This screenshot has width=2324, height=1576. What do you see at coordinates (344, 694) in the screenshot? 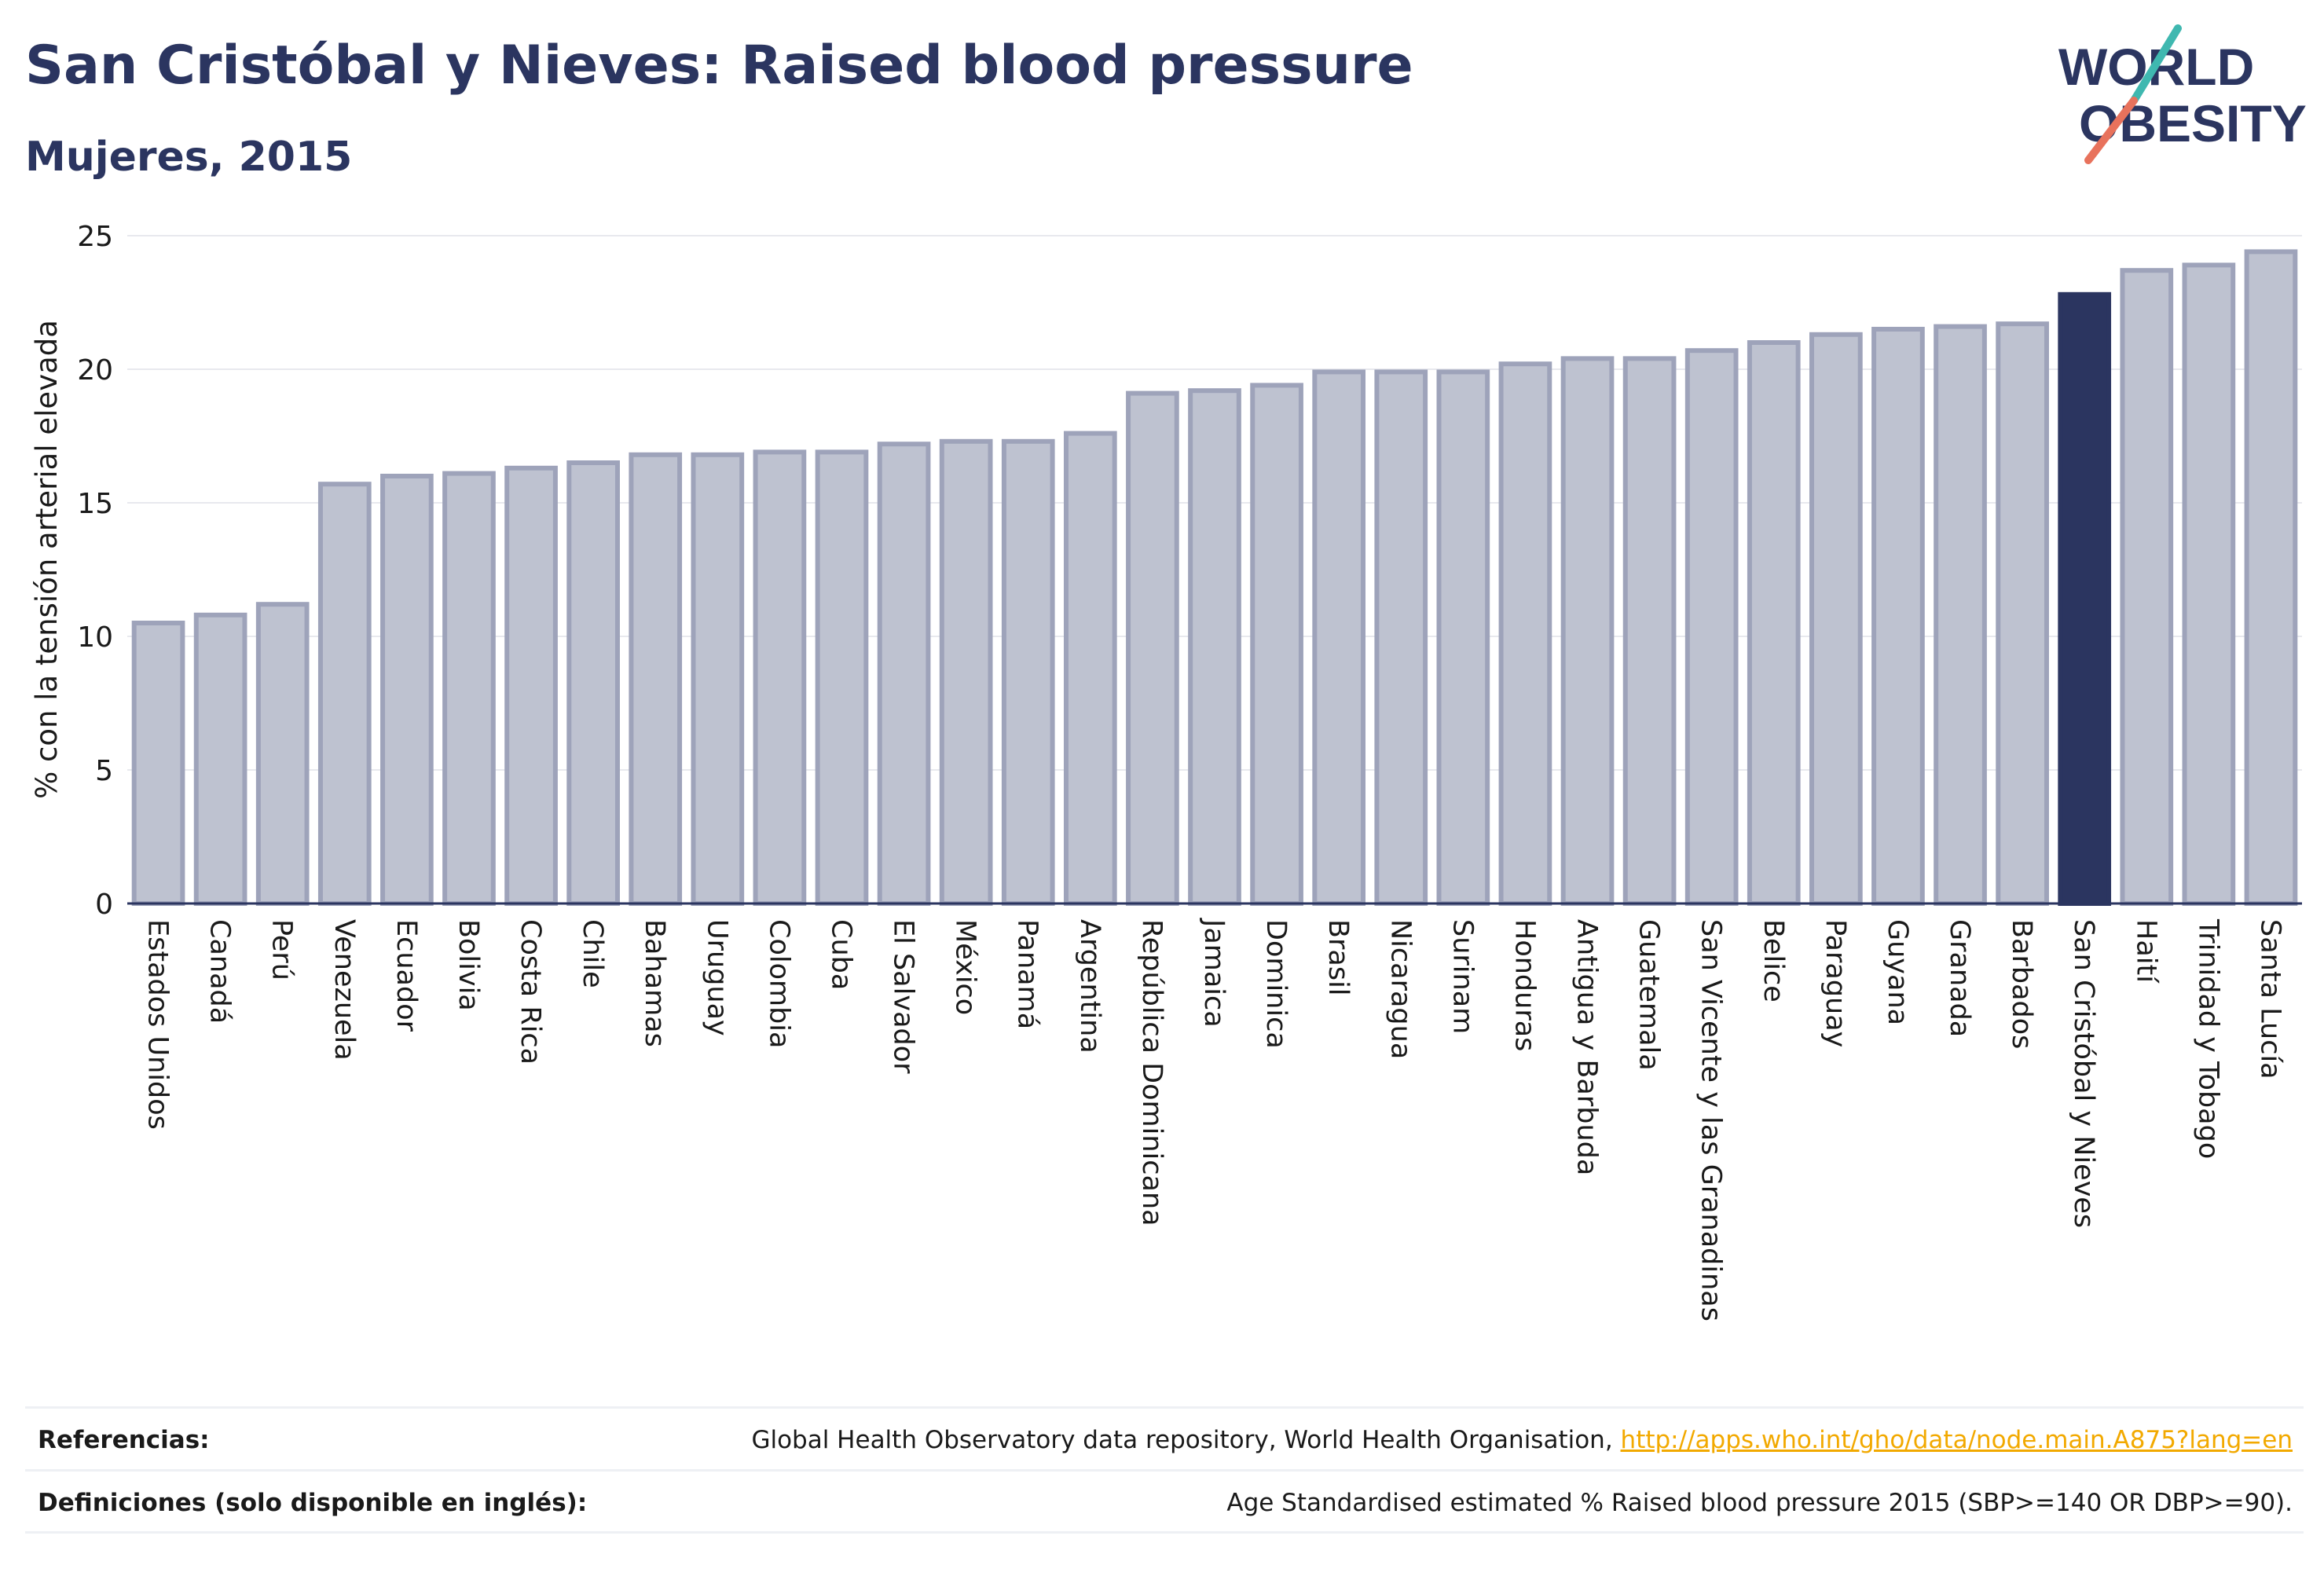
I see `bar-venezuela` at bounding box center [344, 694].